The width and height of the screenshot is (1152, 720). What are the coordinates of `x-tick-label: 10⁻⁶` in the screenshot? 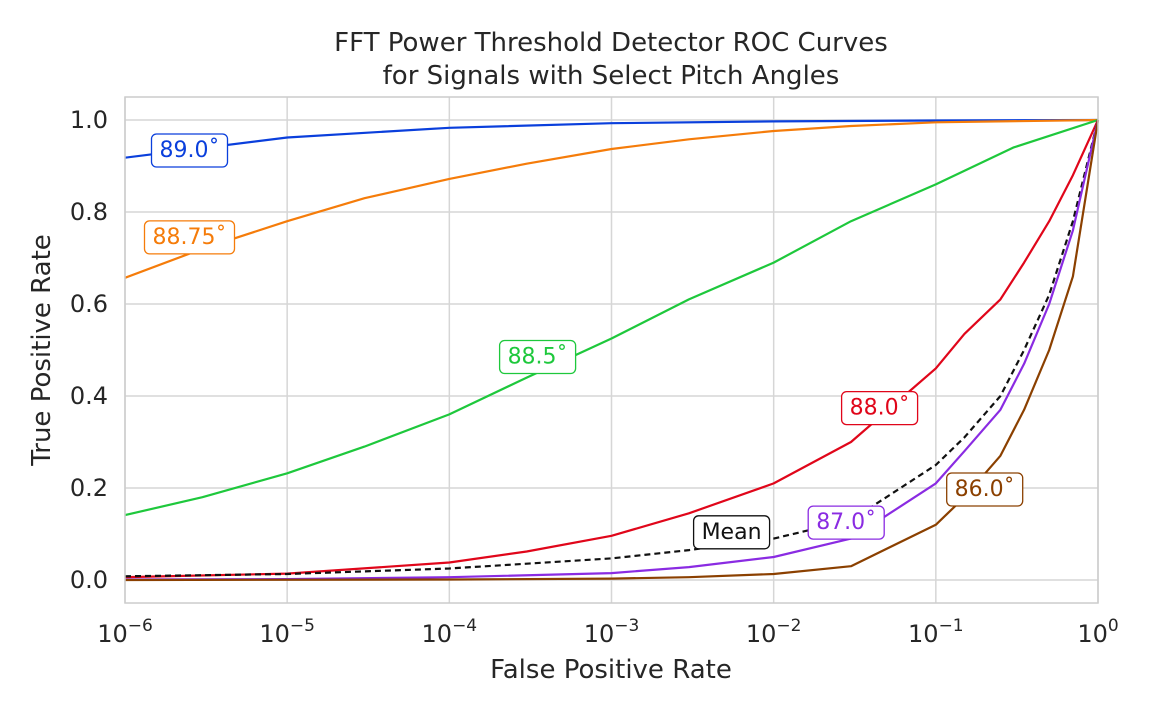 It's located at (125, 632).